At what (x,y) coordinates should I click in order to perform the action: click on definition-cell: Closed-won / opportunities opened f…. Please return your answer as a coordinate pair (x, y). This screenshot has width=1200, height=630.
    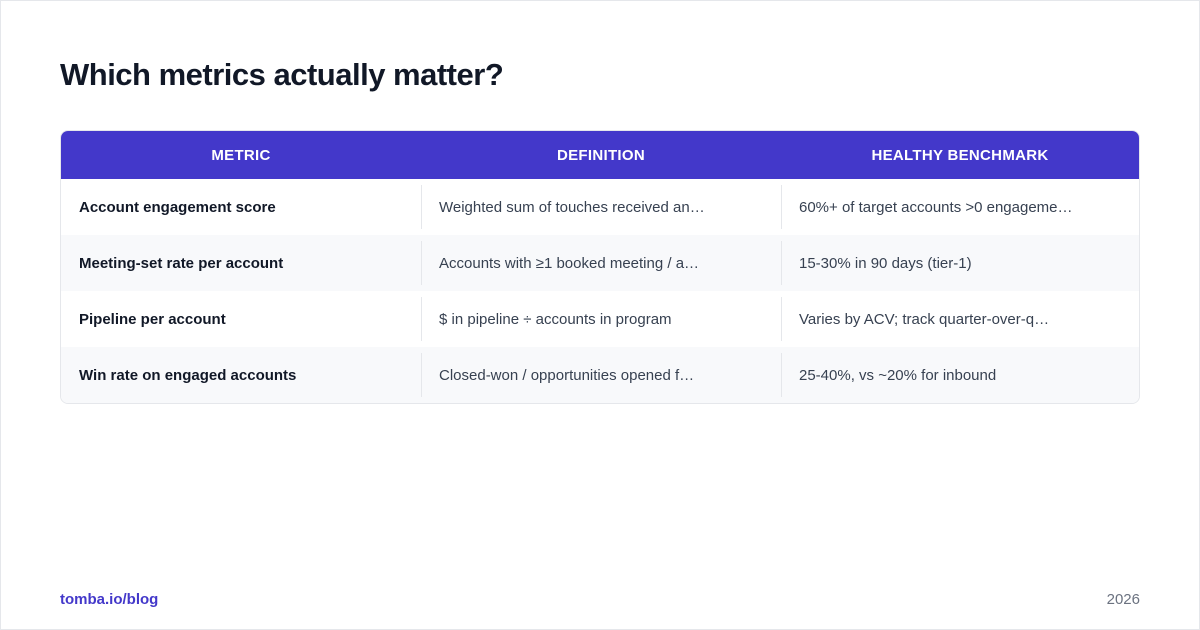
    Looking at the image, I should click on (601, 375).